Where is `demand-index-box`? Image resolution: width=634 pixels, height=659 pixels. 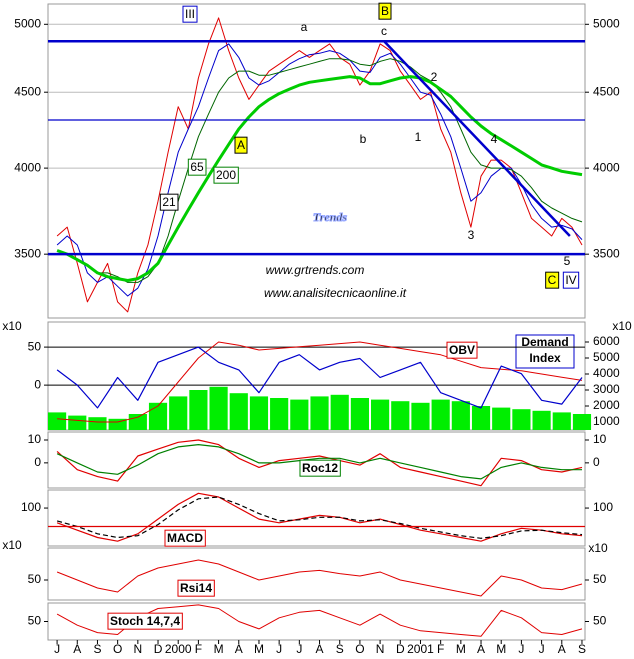 demand-index-box is located at coordinates (545, 351).